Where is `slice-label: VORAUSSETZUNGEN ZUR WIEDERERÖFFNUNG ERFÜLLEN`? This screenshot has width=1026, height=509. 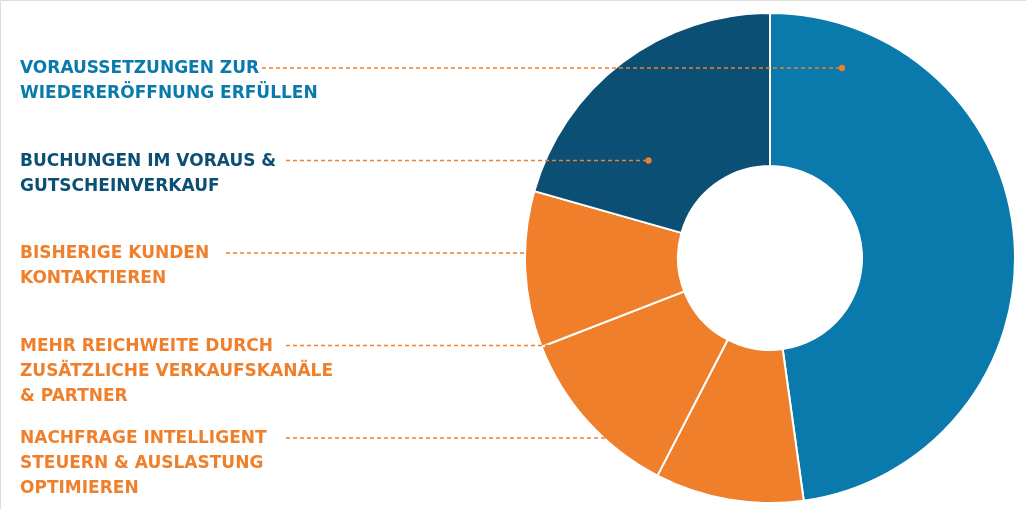
slice-label: VORAUSSETZUNGEN ZUR WIEDERERÖFFNUNG ERFÜLLEN is located at coordinates (169, 79).